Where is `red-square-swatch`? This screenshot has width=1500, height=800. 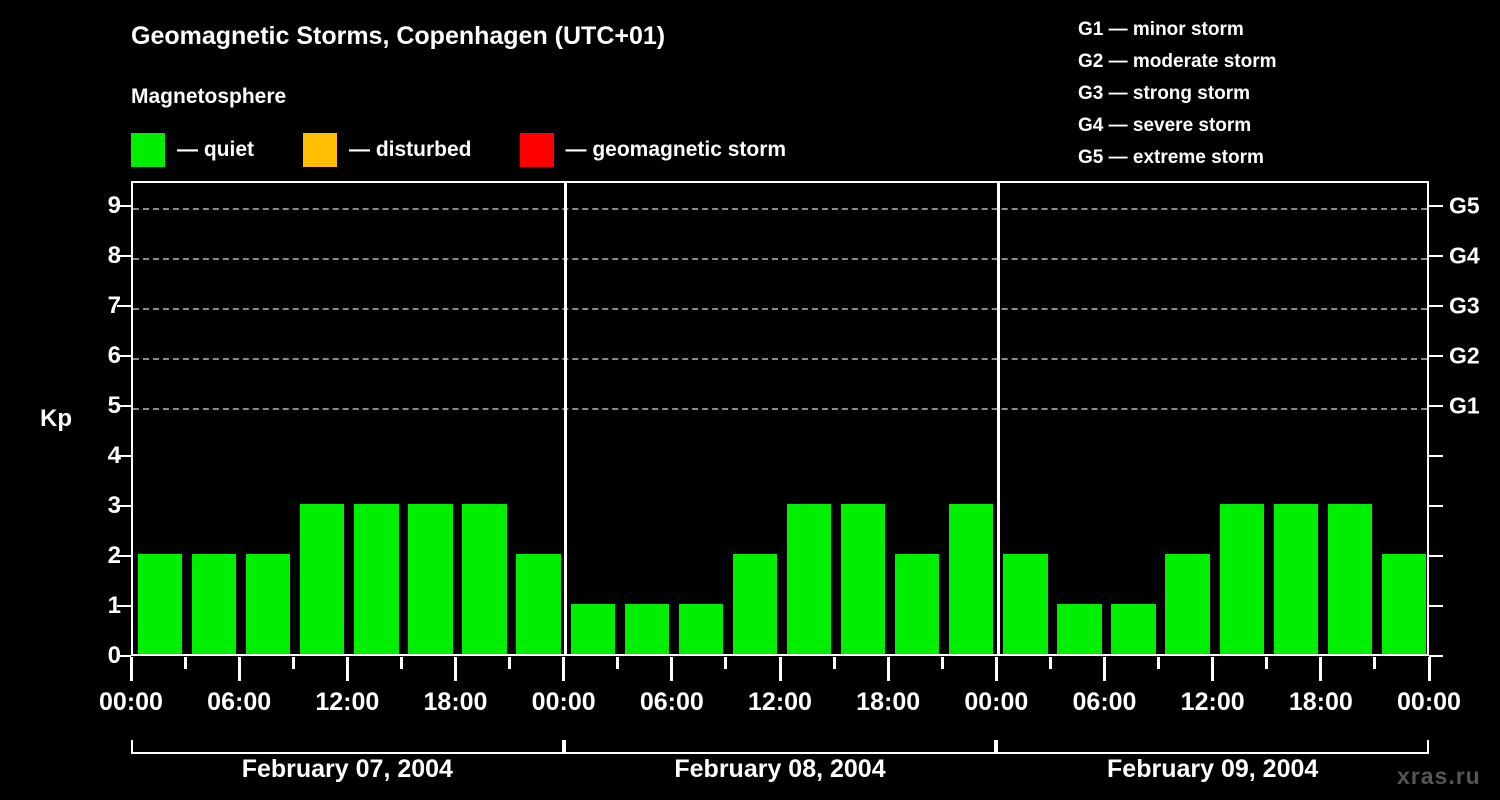
red-square-swatch is located at coordinates (536, 150).